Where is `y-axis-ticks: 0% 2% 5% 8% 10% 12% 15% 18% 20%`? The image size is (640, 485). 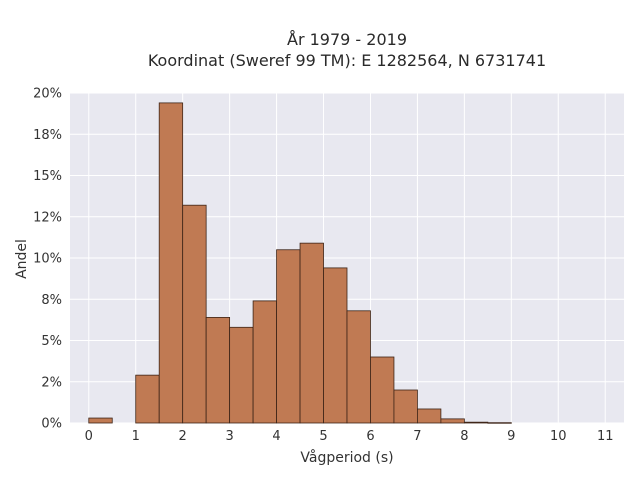 y-axis-ticks: 0% 2% 5% 8% 10% 12% 15% 18% 20% is located at coordinates (47, 259).